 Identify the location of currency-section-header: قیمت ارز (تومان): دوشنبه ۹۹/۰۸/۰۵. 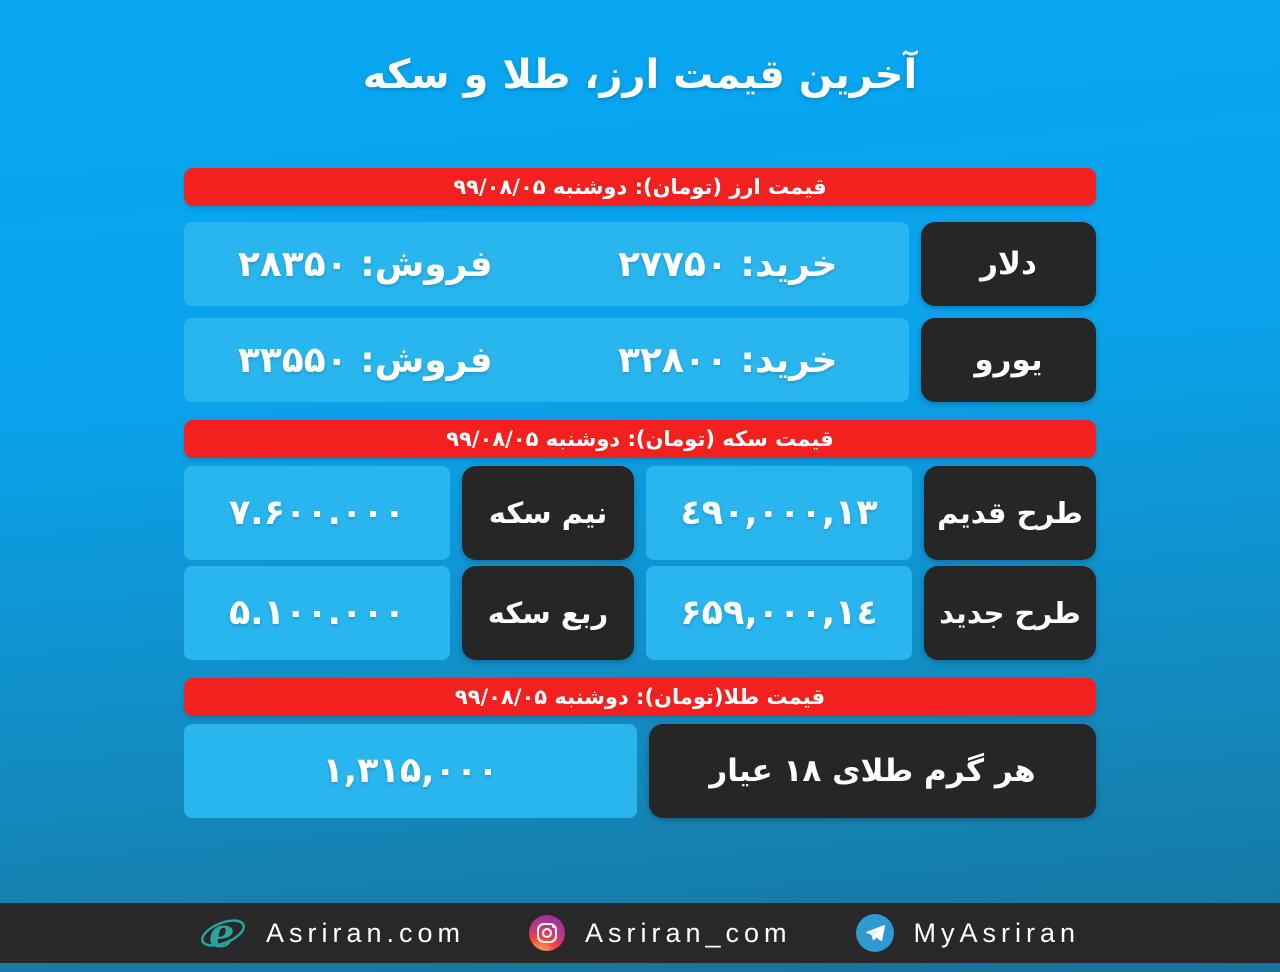
(640, 187).